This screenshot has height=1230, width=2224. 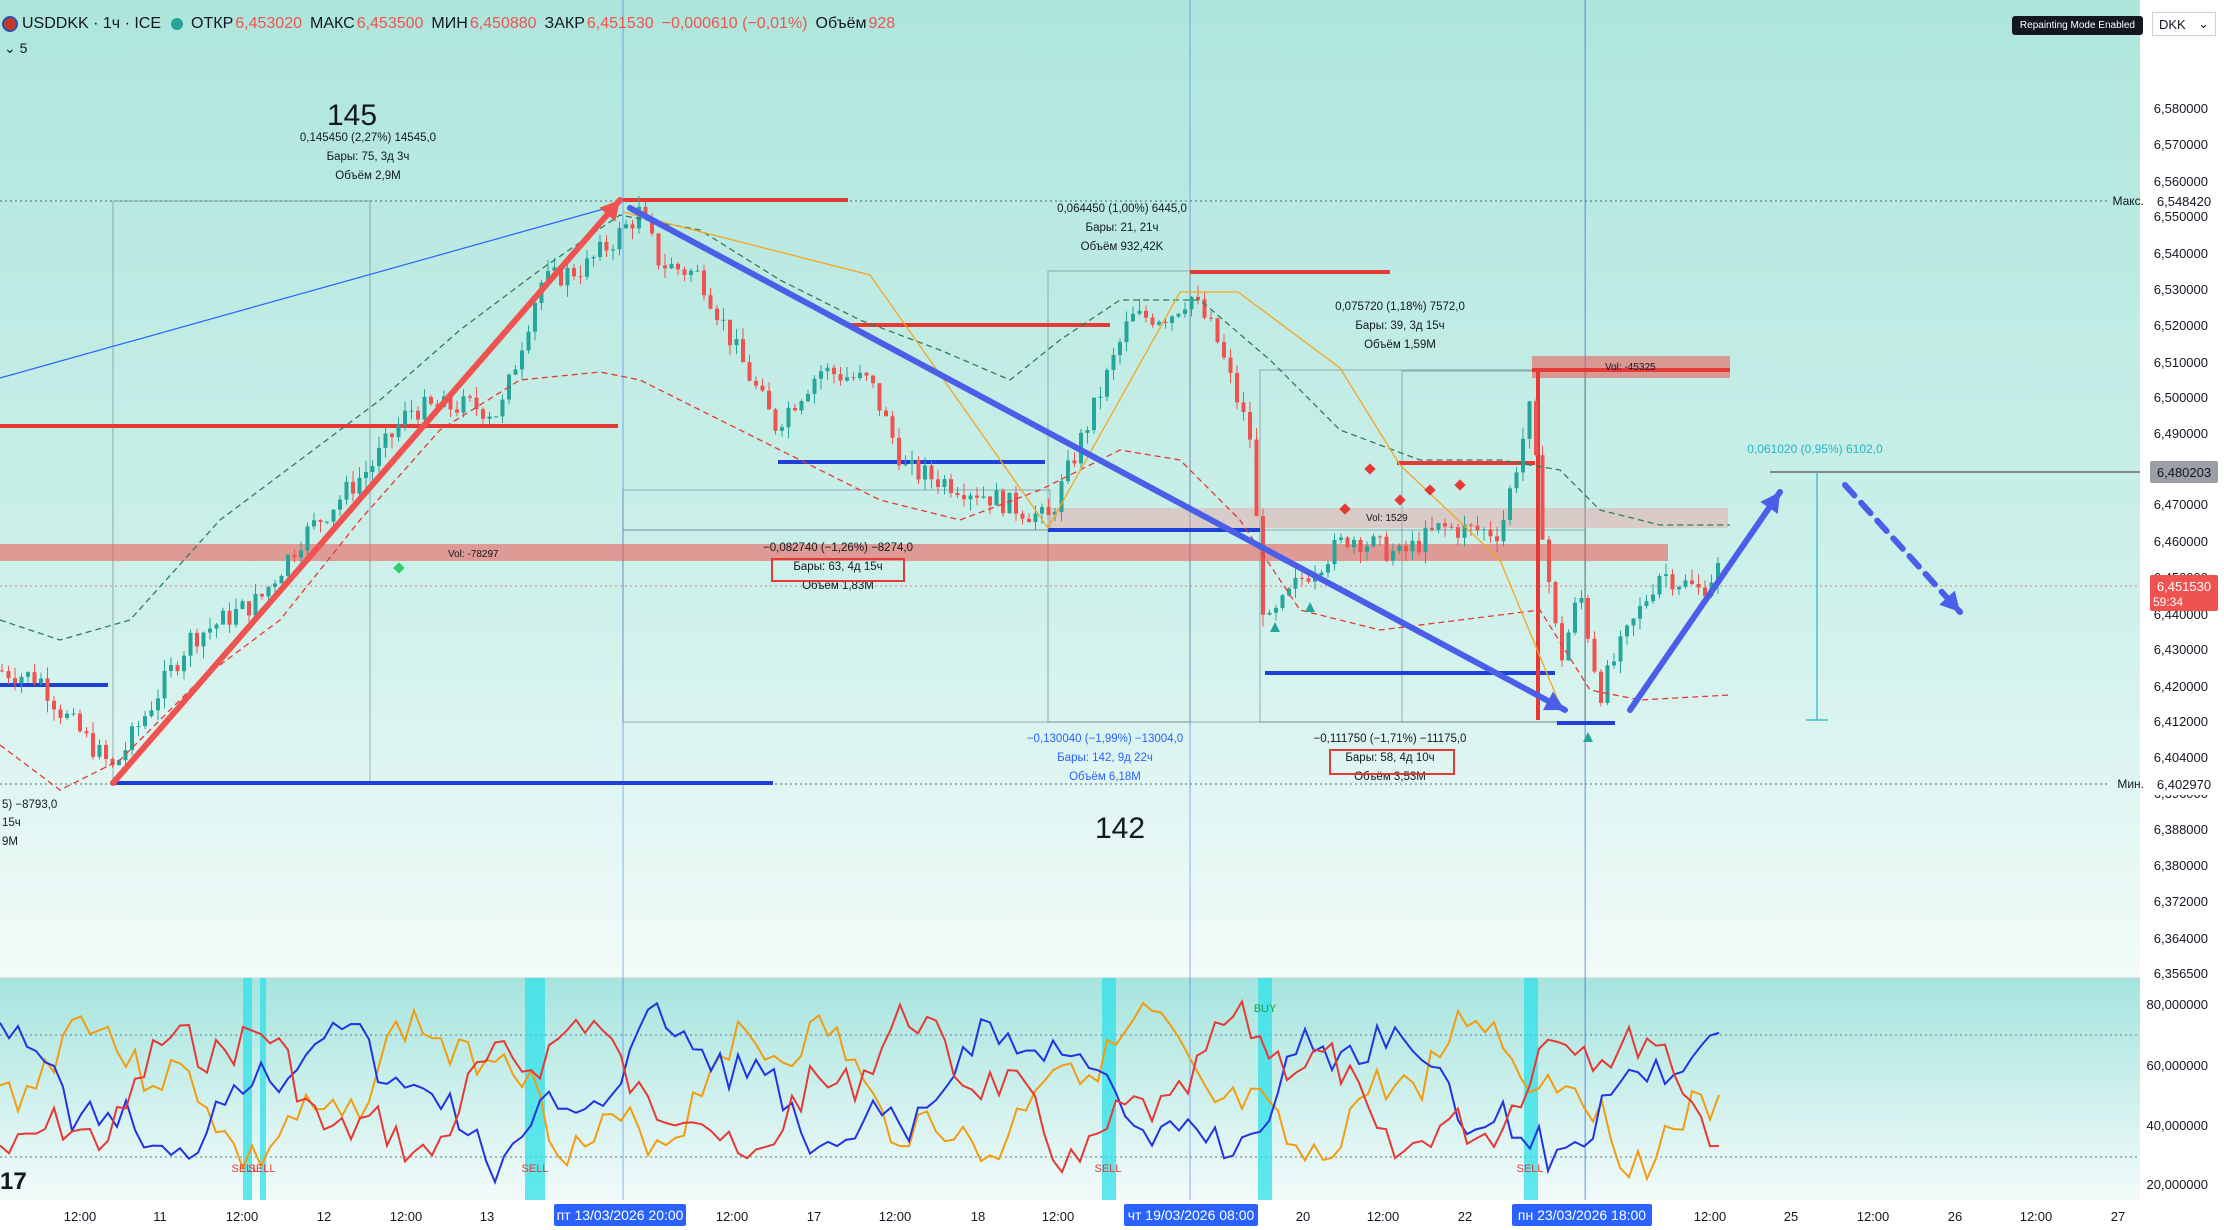 What do you see at coordinates (1122, 228) in the screenshot?
I see `measure-label-bars: Бары: 21, 21ч` at bounding box center [1122, 228].